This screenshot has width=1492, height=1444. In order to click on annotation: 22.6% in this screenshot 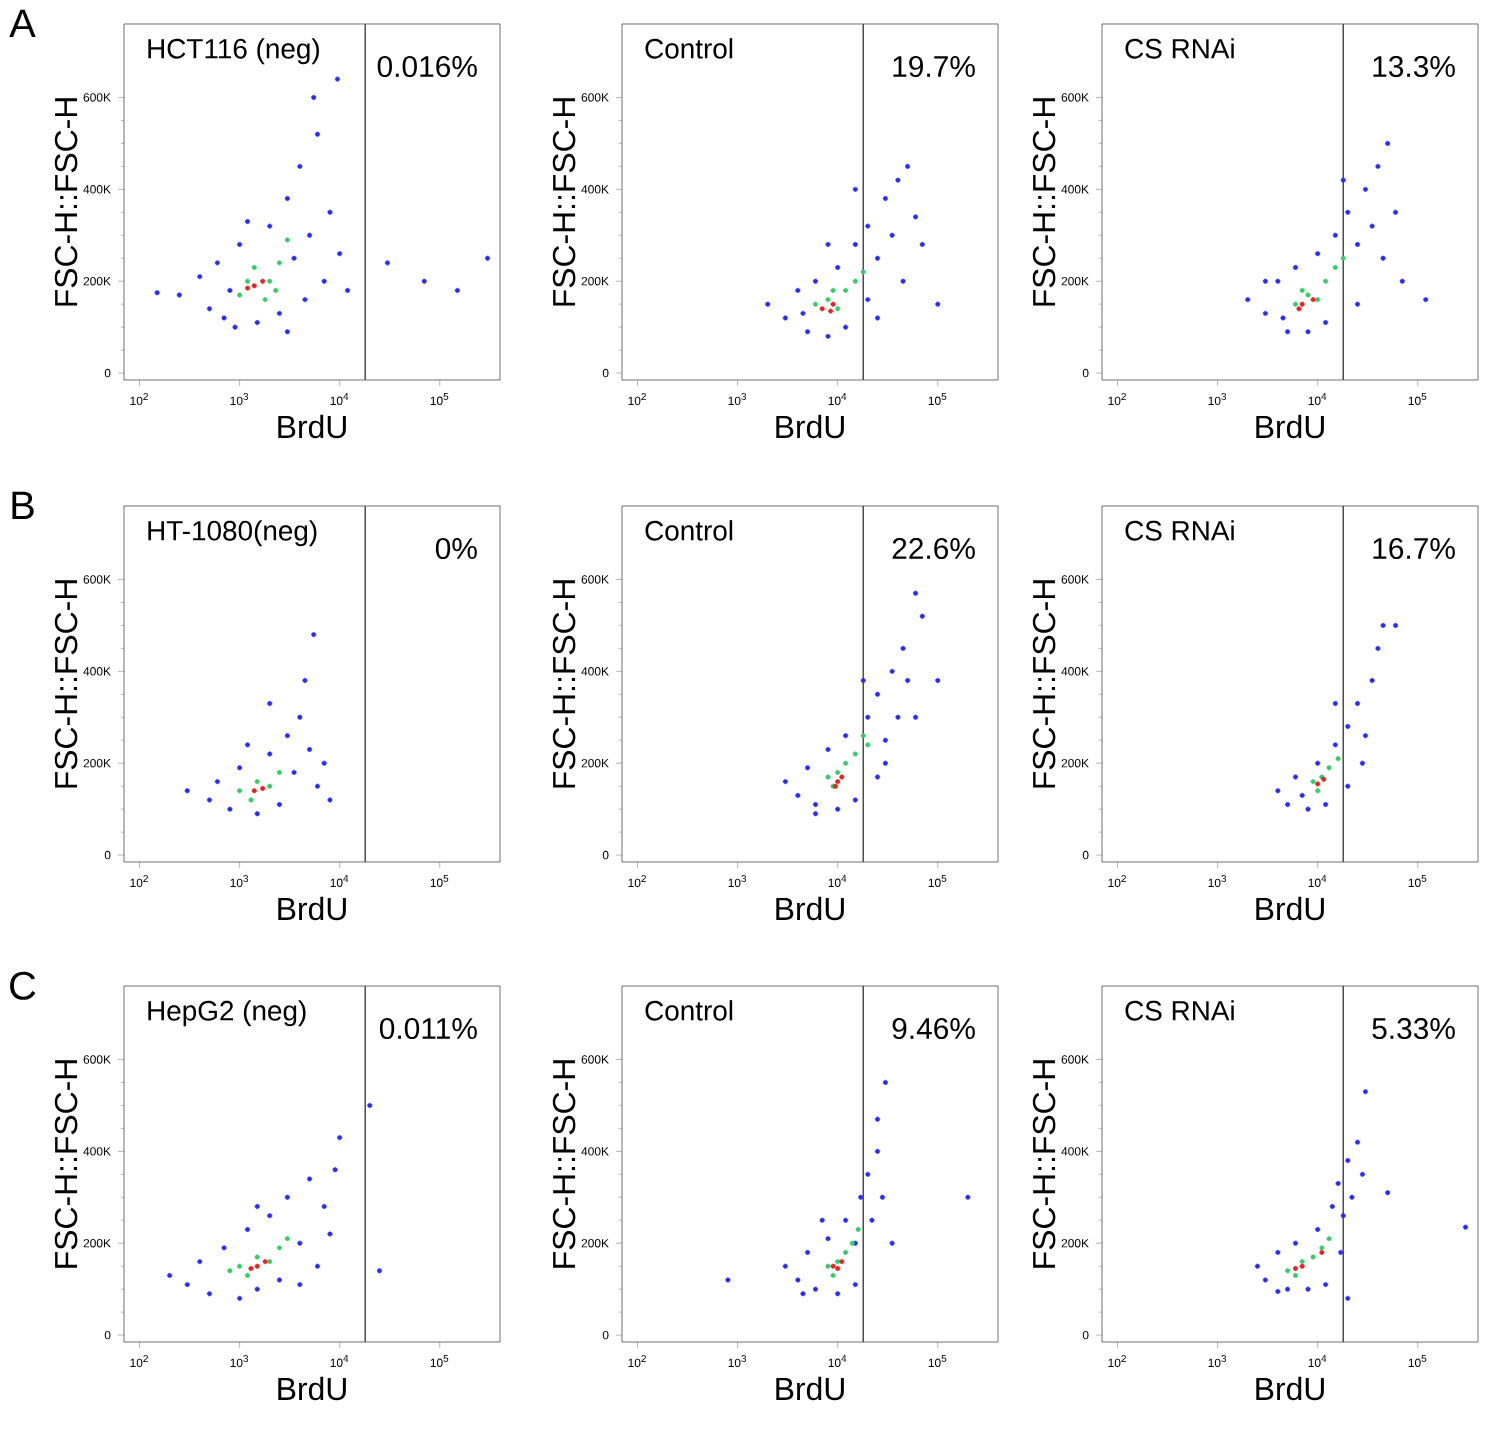, I will do `click(933, 548)`.